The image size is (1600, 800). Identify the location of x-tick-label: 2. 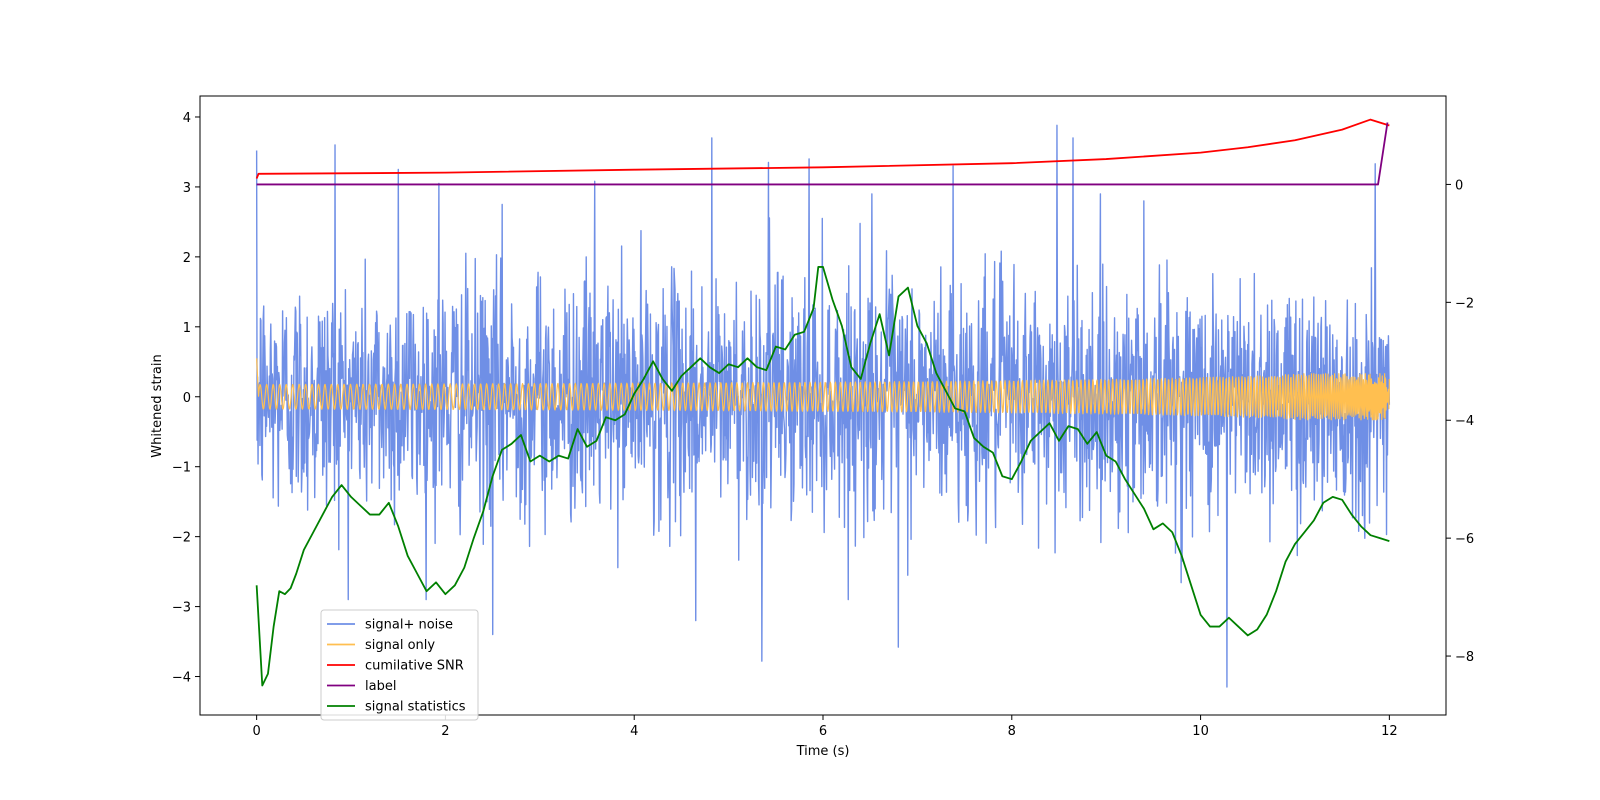
(445, 731).